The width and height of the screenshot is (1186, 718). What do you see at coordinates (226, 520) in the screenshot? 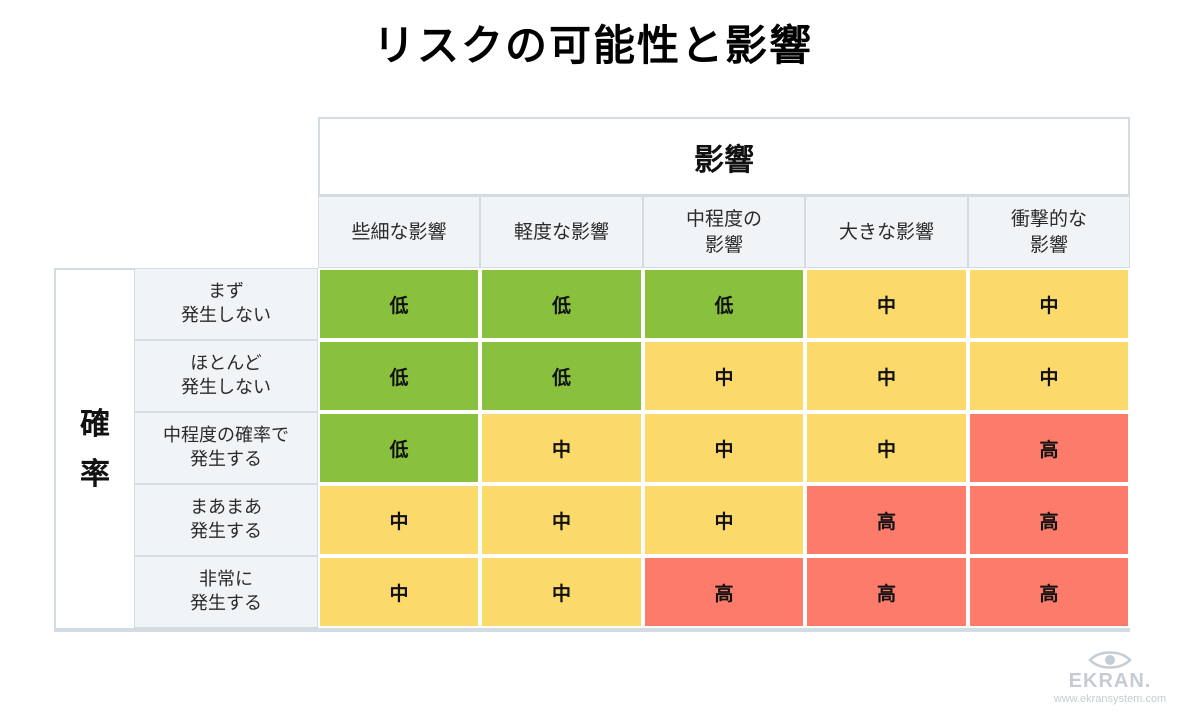
I see `probability-level-likely: まあまあ 発生する` at bounding box center [226, 520].